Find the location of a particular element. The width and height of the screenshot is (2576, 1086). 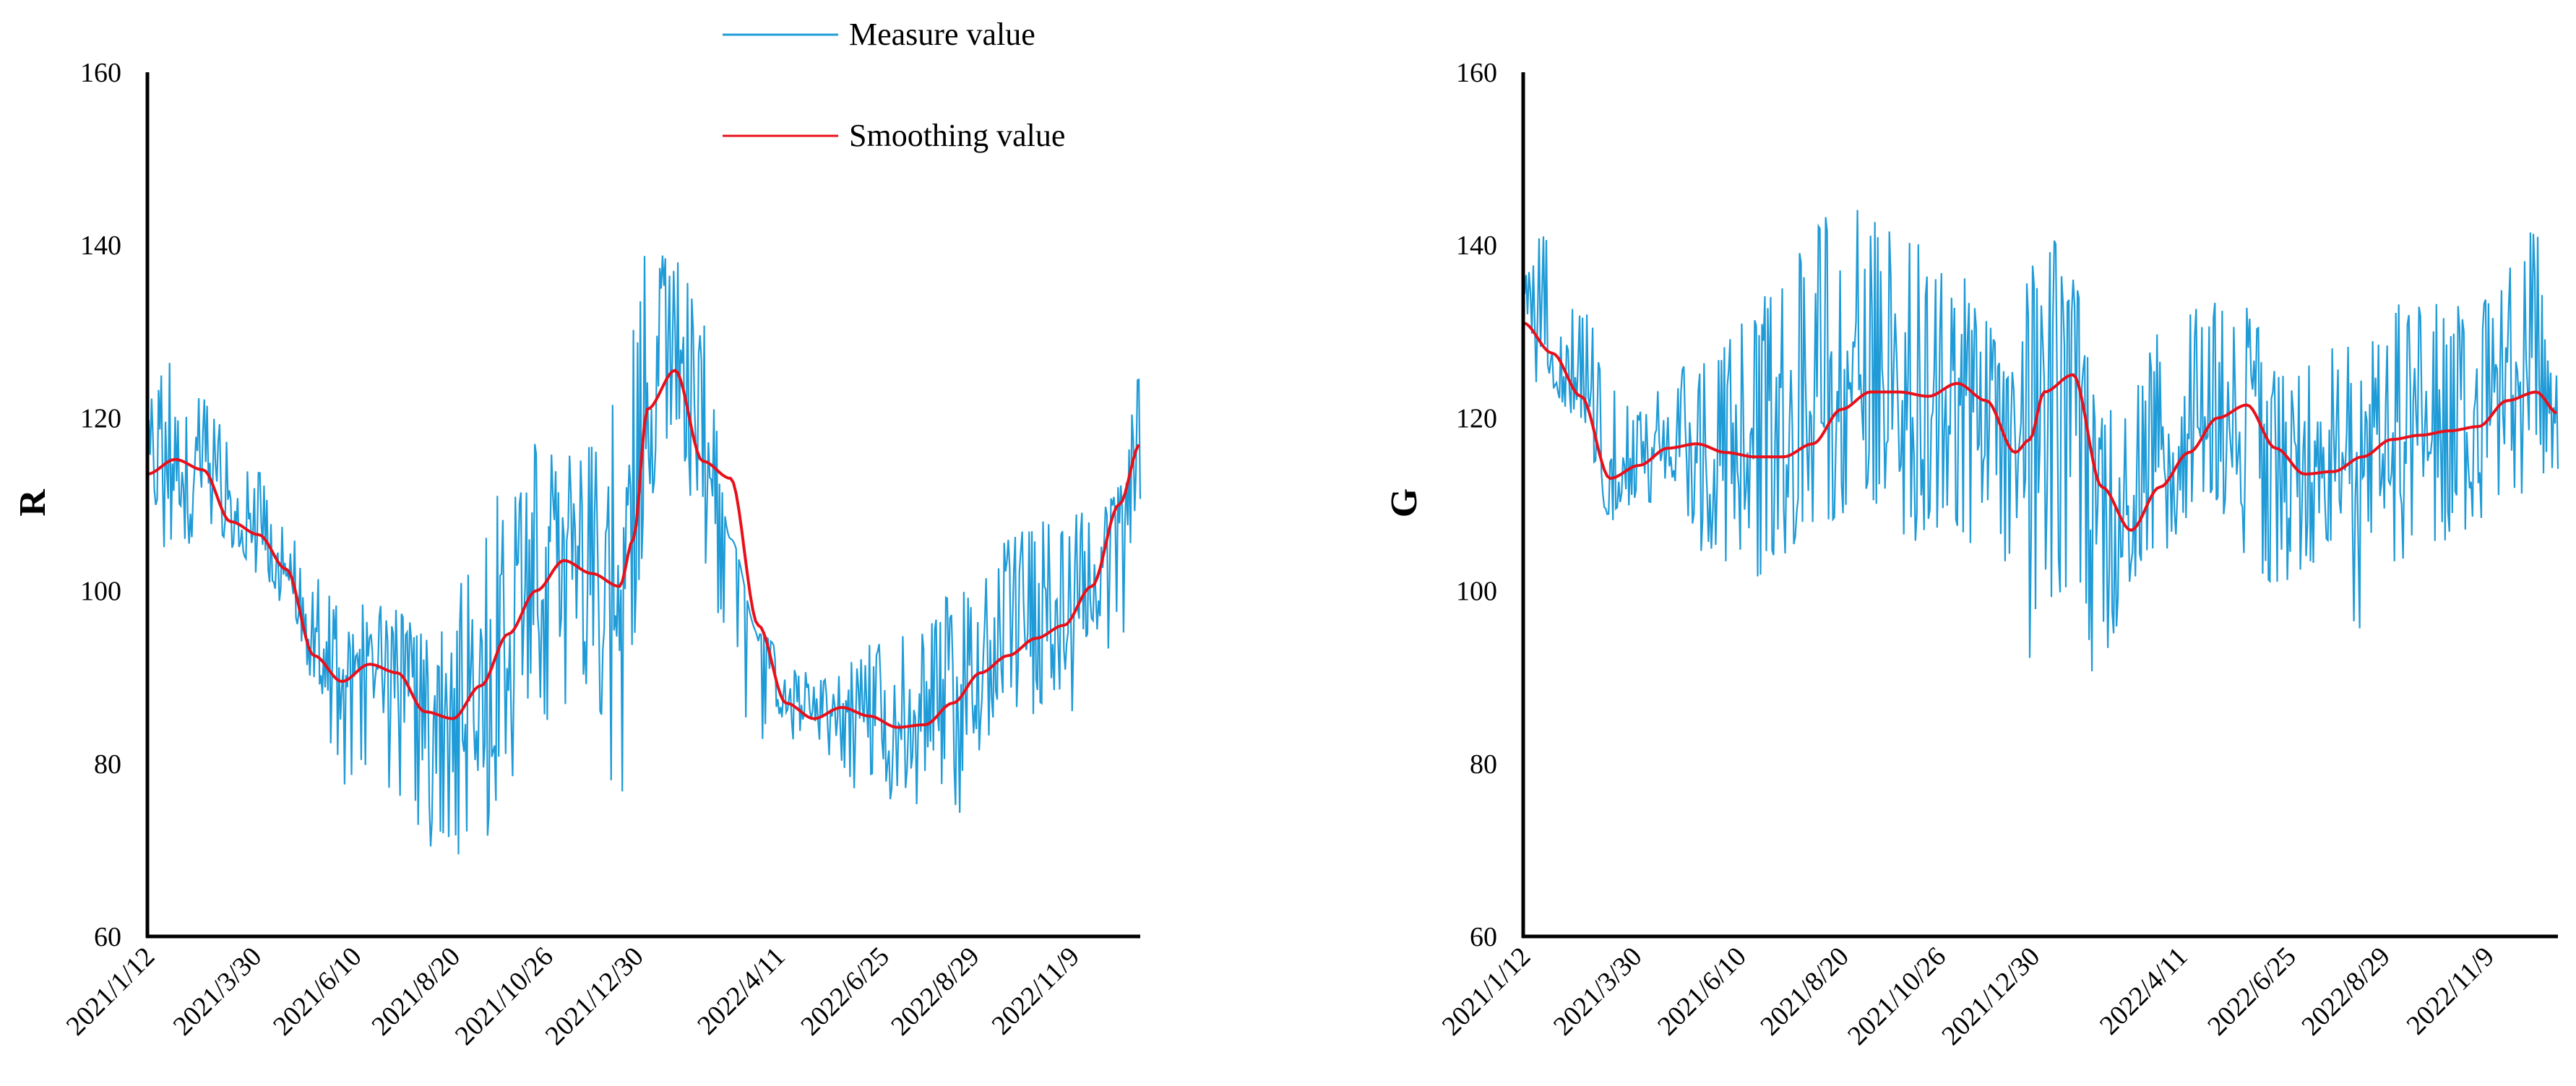

series-smooth-r is located at coordinates (643, 549).